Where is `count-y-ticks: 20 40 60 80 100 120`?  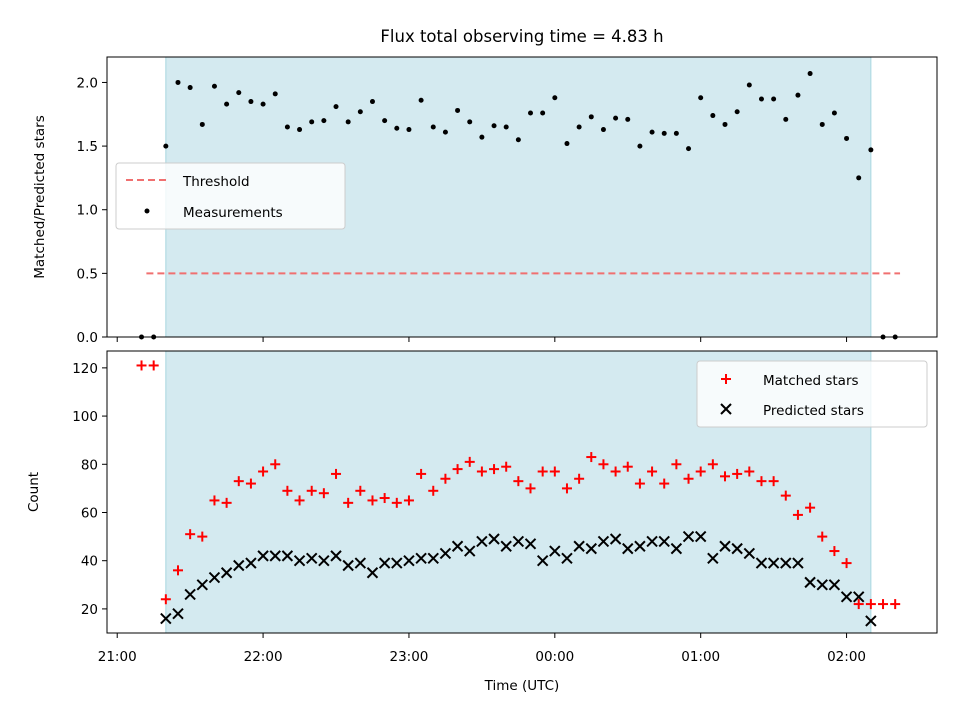
count-y-ticks: 20 40 60 80 100 120 is located at coordinates (89, 489).